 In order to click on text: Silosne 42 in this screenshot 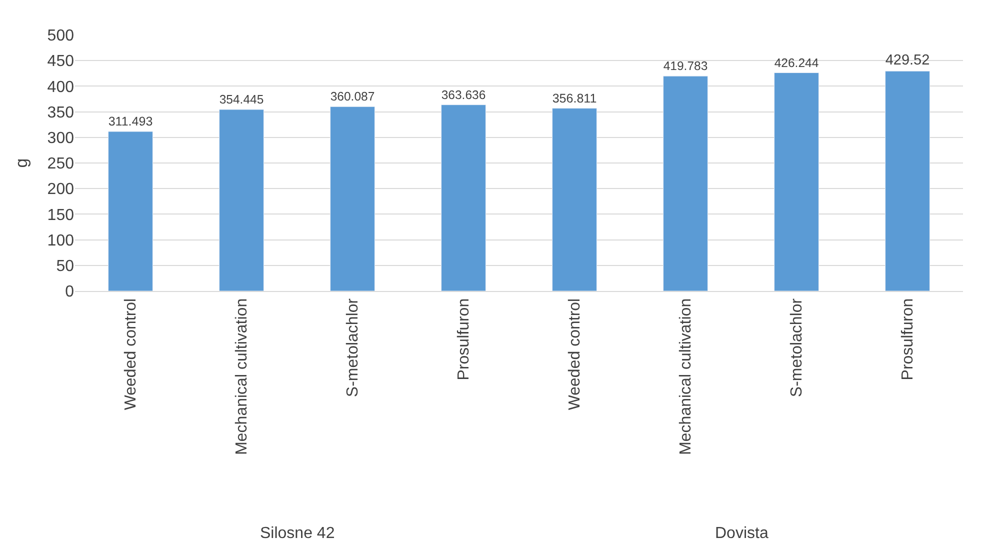, I will do `click(297, 533)`.